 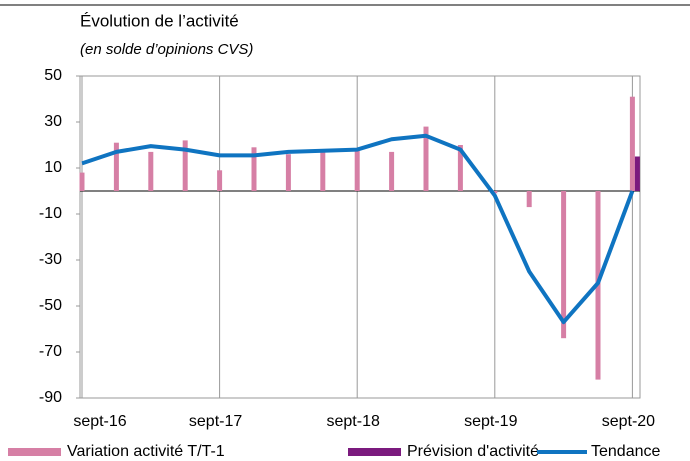 What do you see at coordinates (53, 75) in the screenshot?
I see `y-tick-label: 50` at bounding box center [53, 75].